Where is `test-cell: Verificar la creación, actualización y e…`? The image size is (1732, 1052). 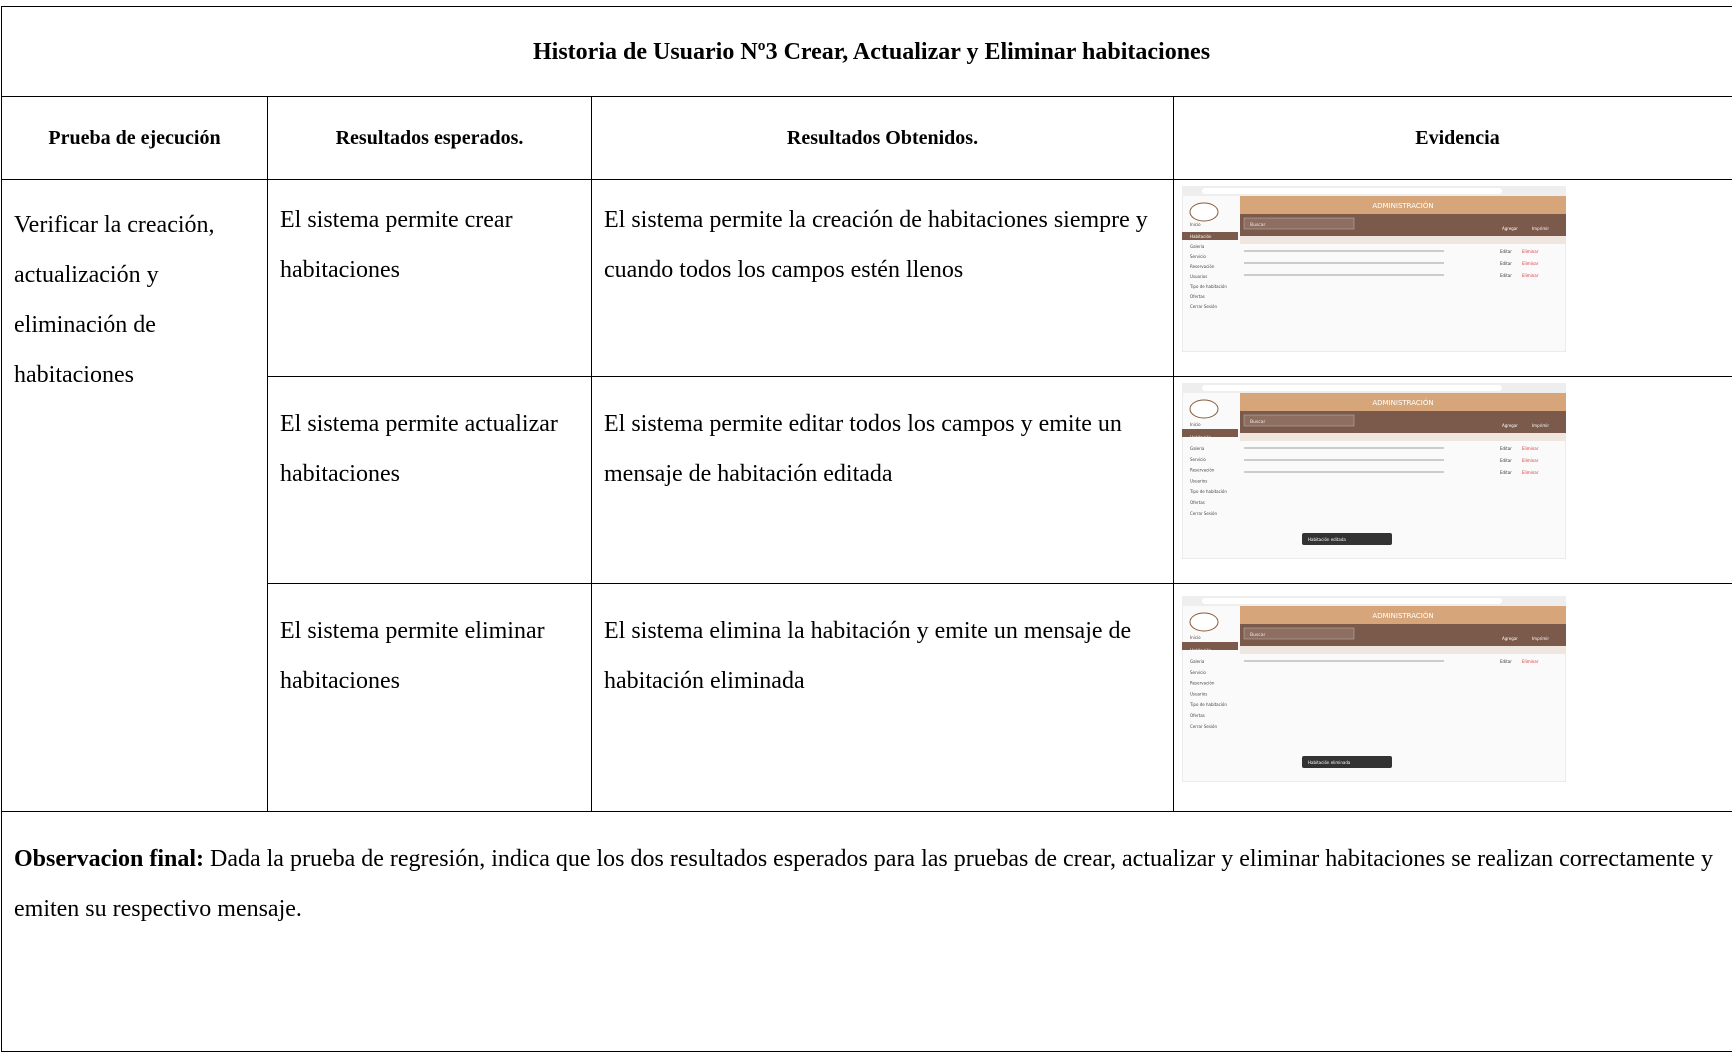
test-cell: Verificar la creación, actualización y e… is located at coordinates (135, 496).